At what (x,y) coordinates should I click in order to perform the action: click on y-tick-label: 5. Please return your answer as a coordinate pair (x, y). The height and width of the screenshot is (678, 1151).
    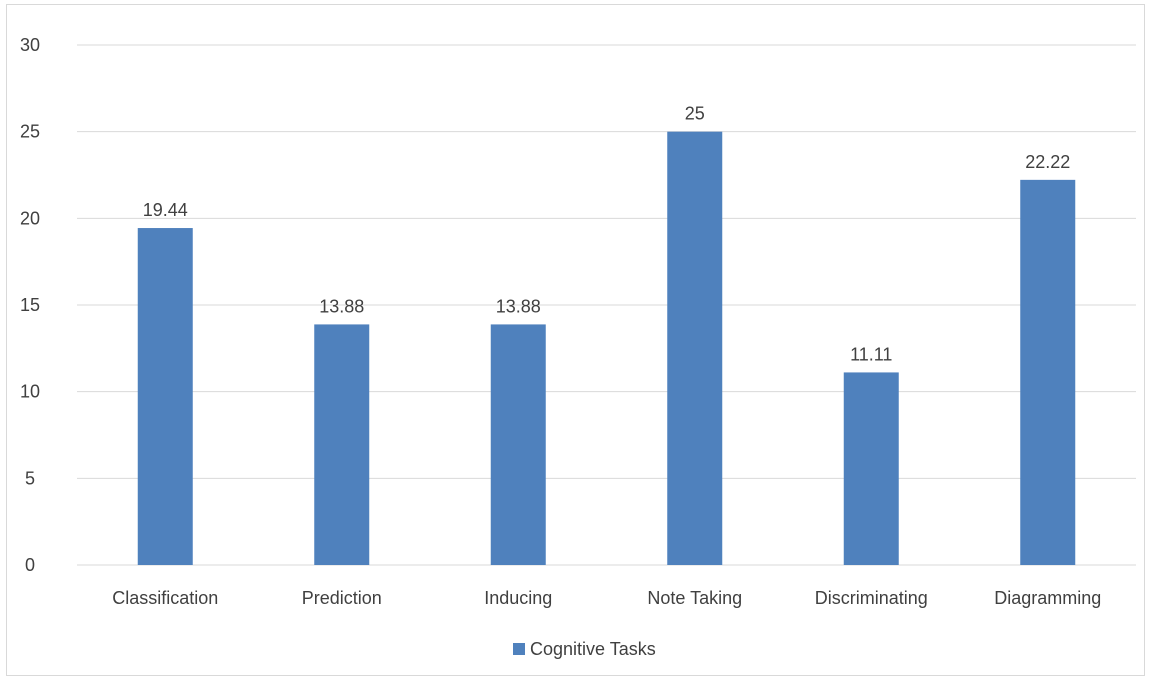
    Looking at the image, I should click on (30, 478).